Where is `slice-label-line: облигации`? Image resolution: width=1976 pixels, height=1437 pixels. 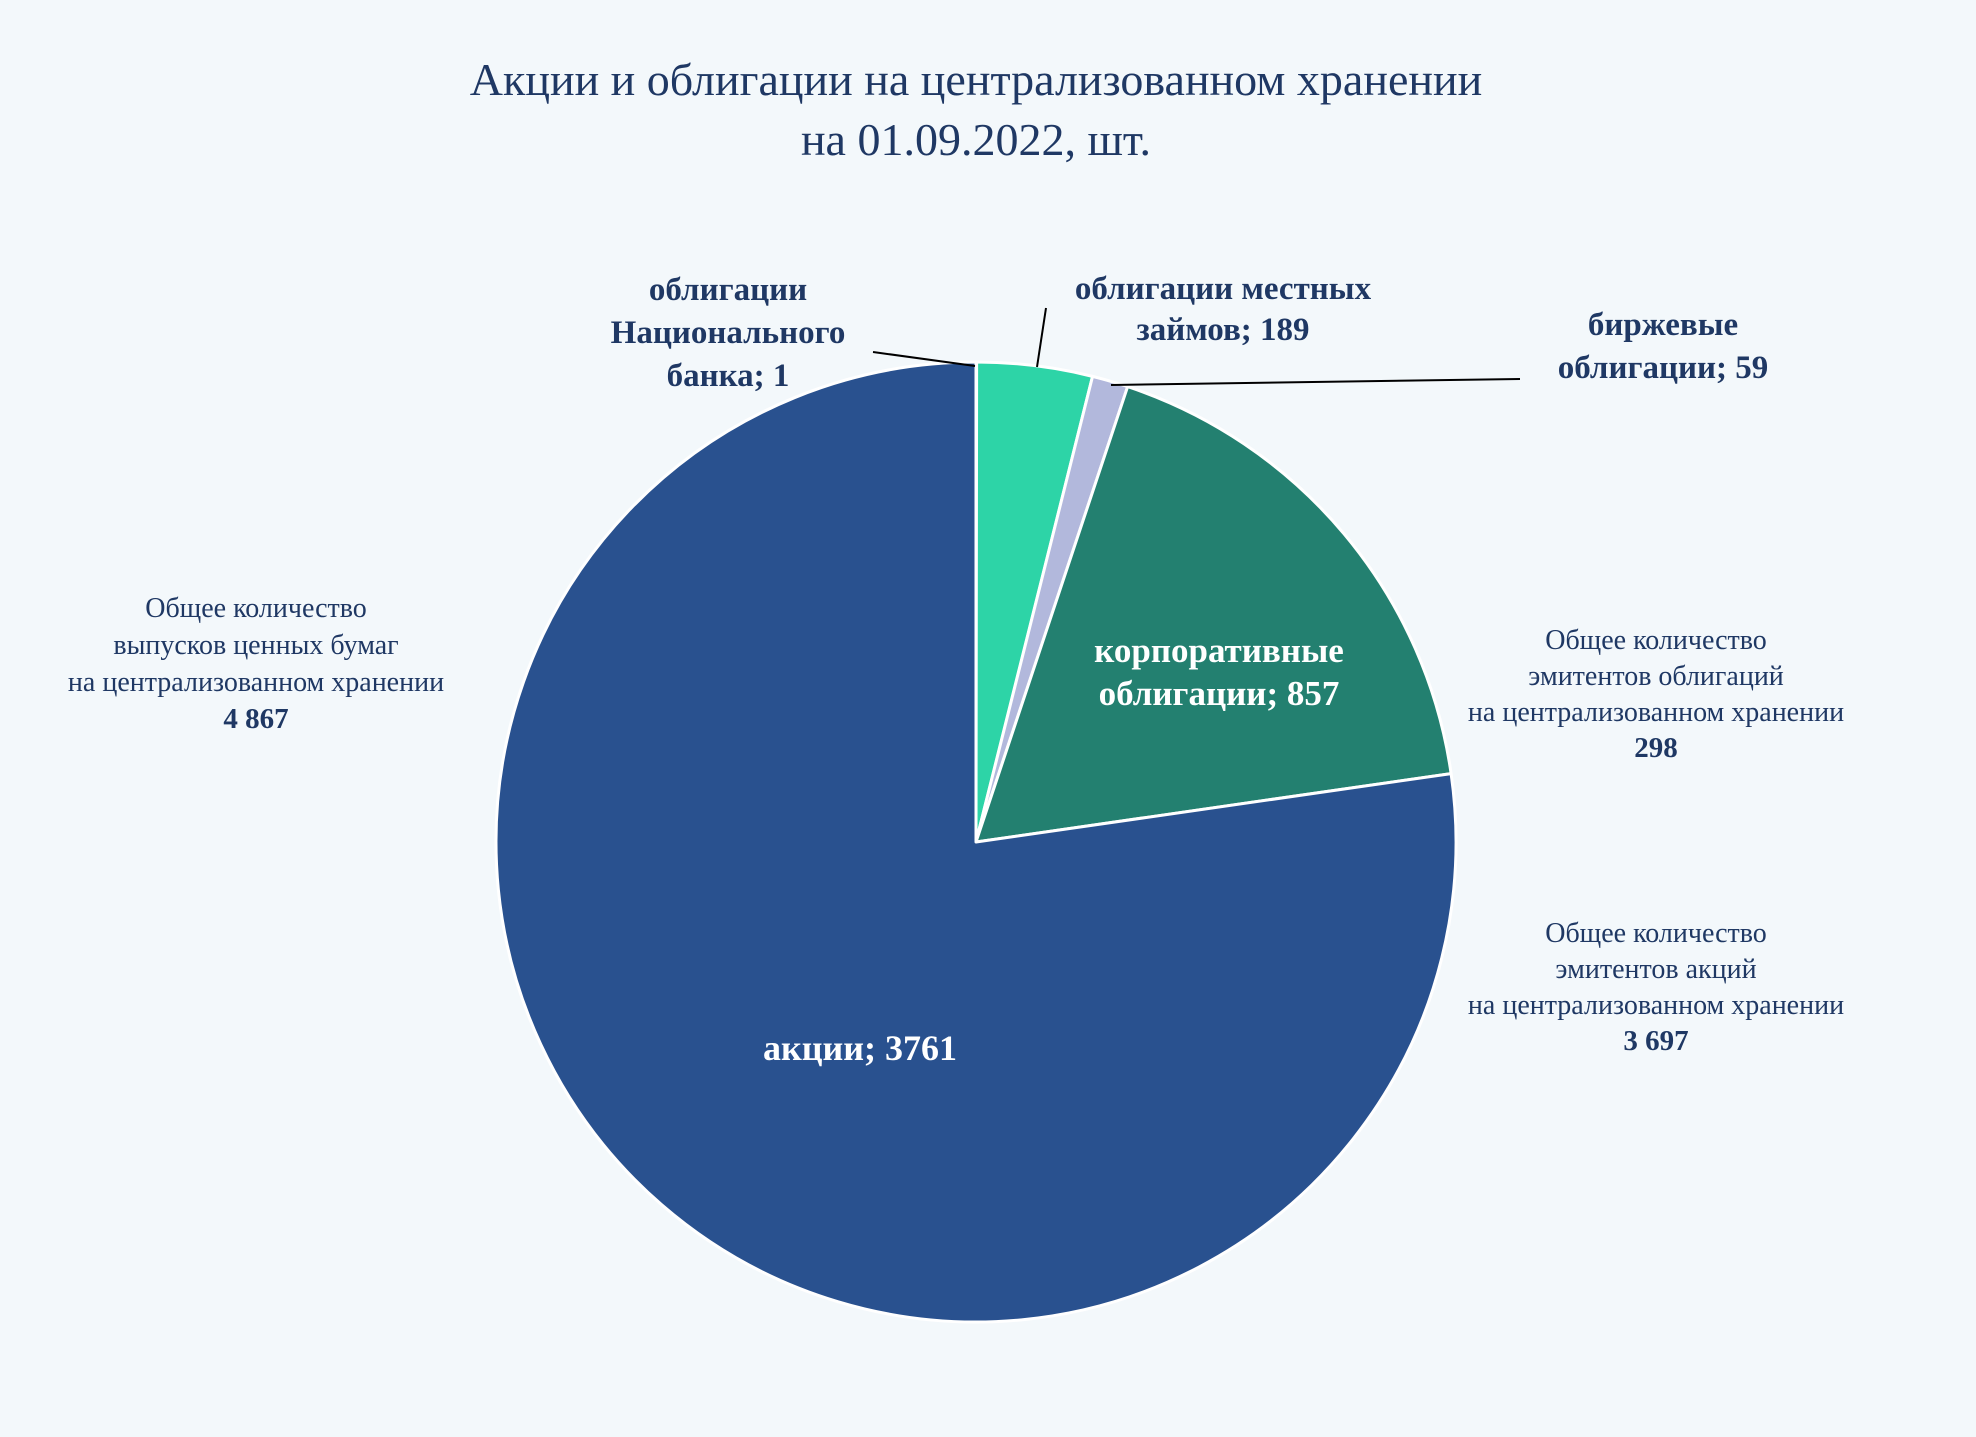 slice-label-line: облигации is located at coordinates (728, 290).